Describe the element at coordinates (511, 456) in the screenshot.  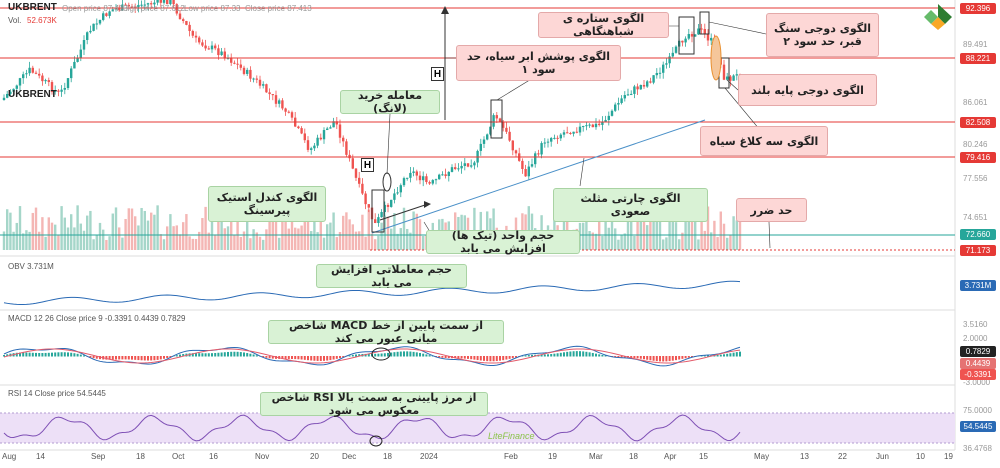
I see `time-tick: Feb` at that location.